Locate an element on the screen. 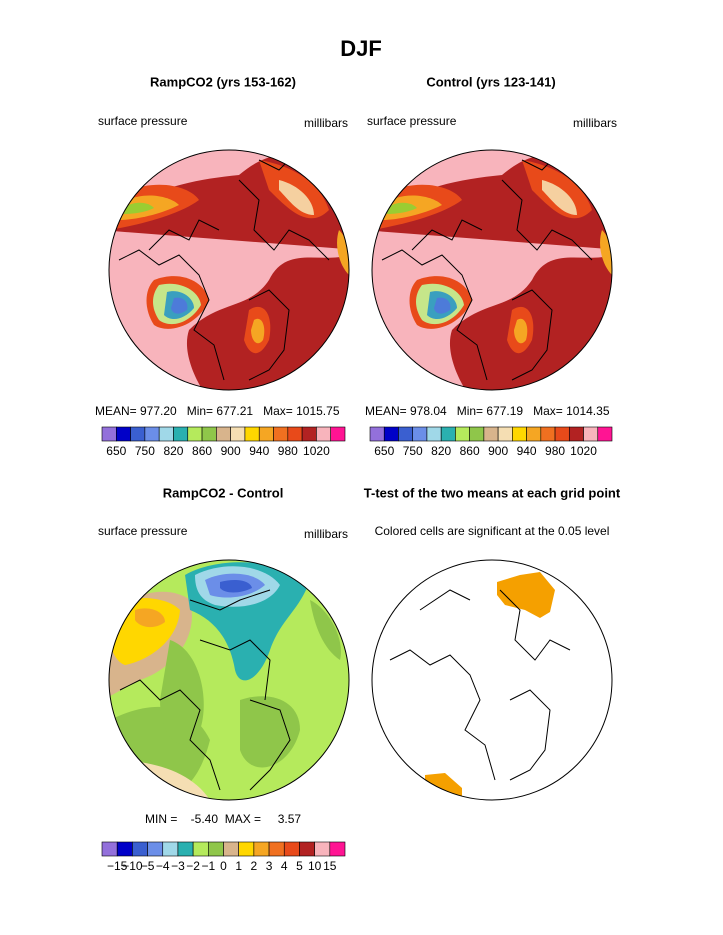 This screenshot has height=935, width=723. panel-title: Control (yrs 123-141) is located at coordinates (490, 81).